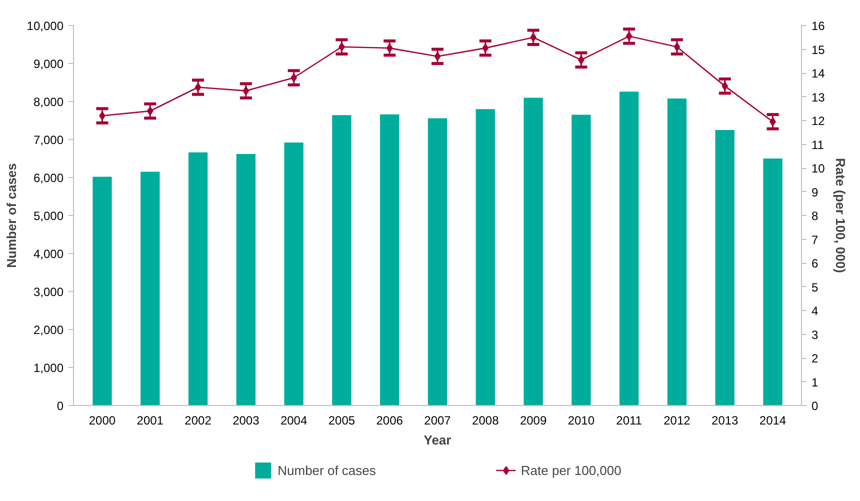 This screenshot has width=860, height=501. I want to click on y-tick-label: 10,000, so click(45, 26).